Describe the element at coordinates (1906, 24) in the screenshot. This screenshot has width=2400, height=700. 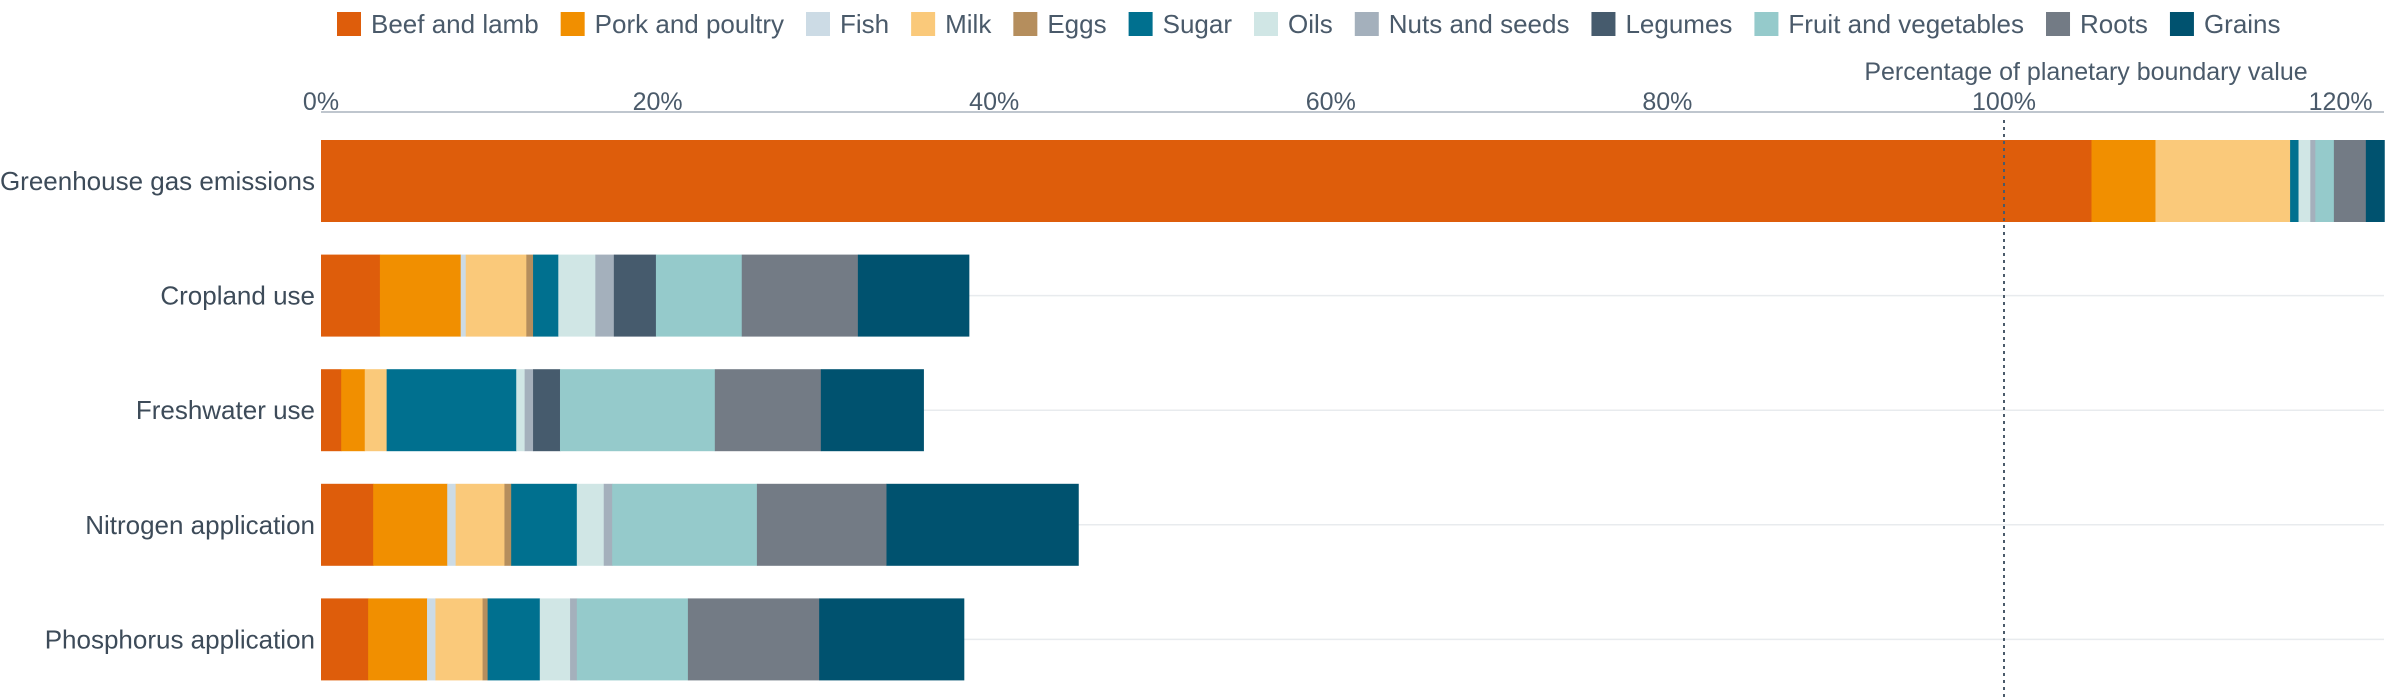
I see `legend-label: Fruit and vegetables` at that location.